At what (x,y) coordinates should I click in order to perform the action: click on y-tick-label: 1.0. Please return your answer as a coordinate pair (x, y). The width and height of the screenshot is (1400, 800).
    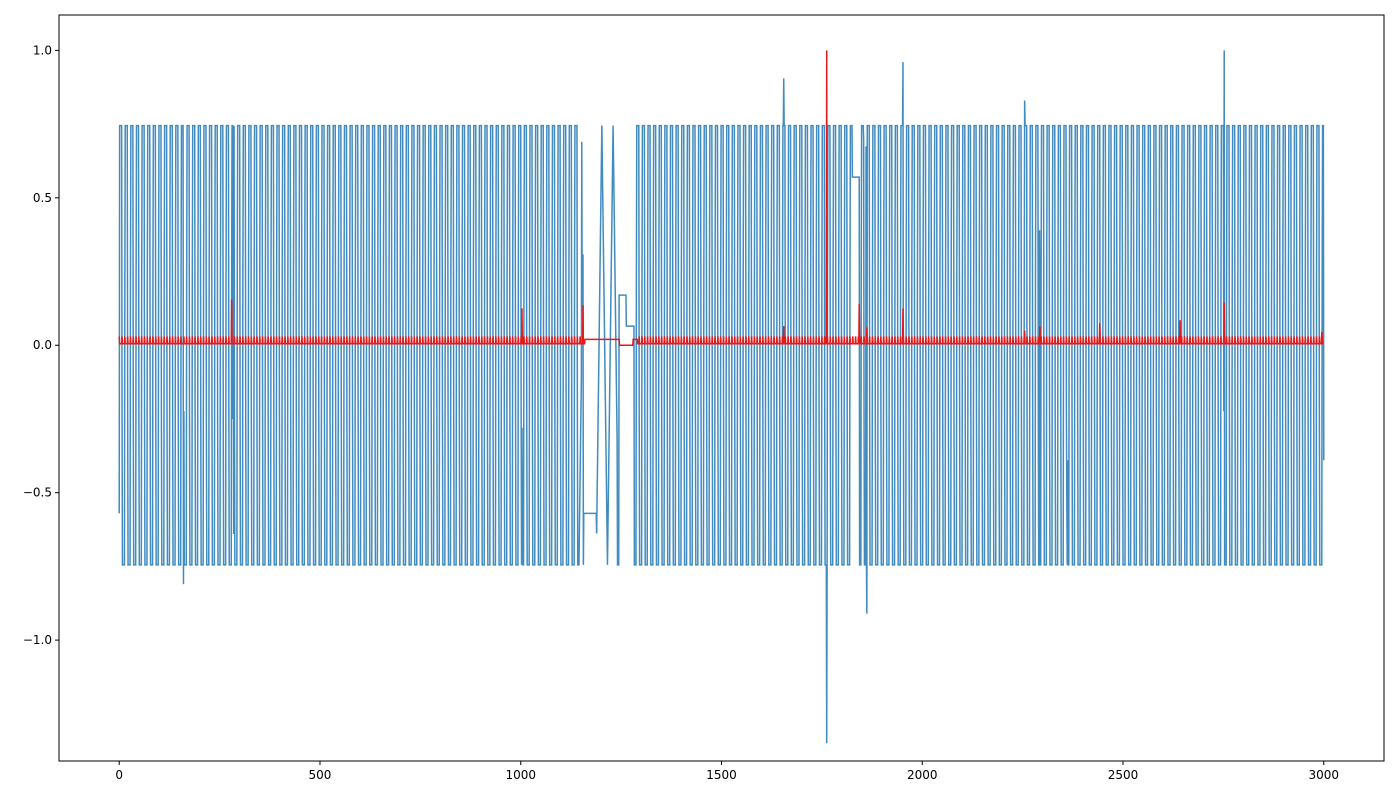
    Looking at the image, I should click on (42, 50).